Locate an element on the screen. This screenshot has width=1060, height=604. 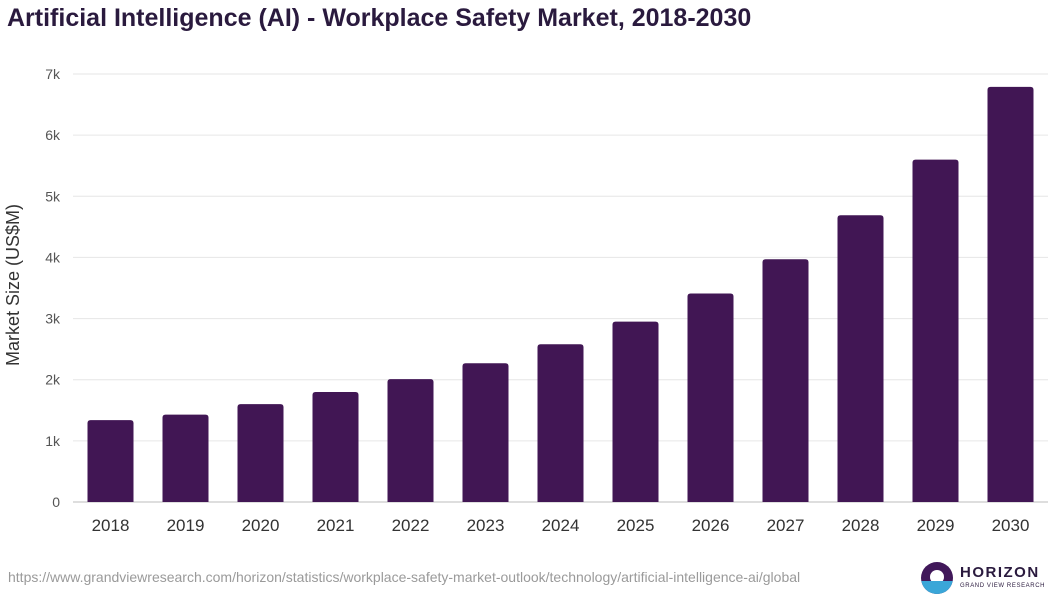
x-tick-label: 2029 is located at coordinates (936, 525).